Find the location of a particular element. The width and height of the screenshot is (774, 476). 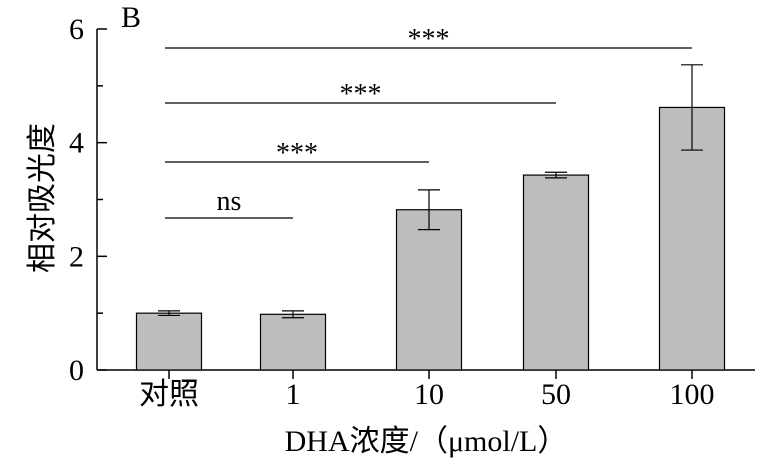

panel-label: B is located at coordinates (131, 17).